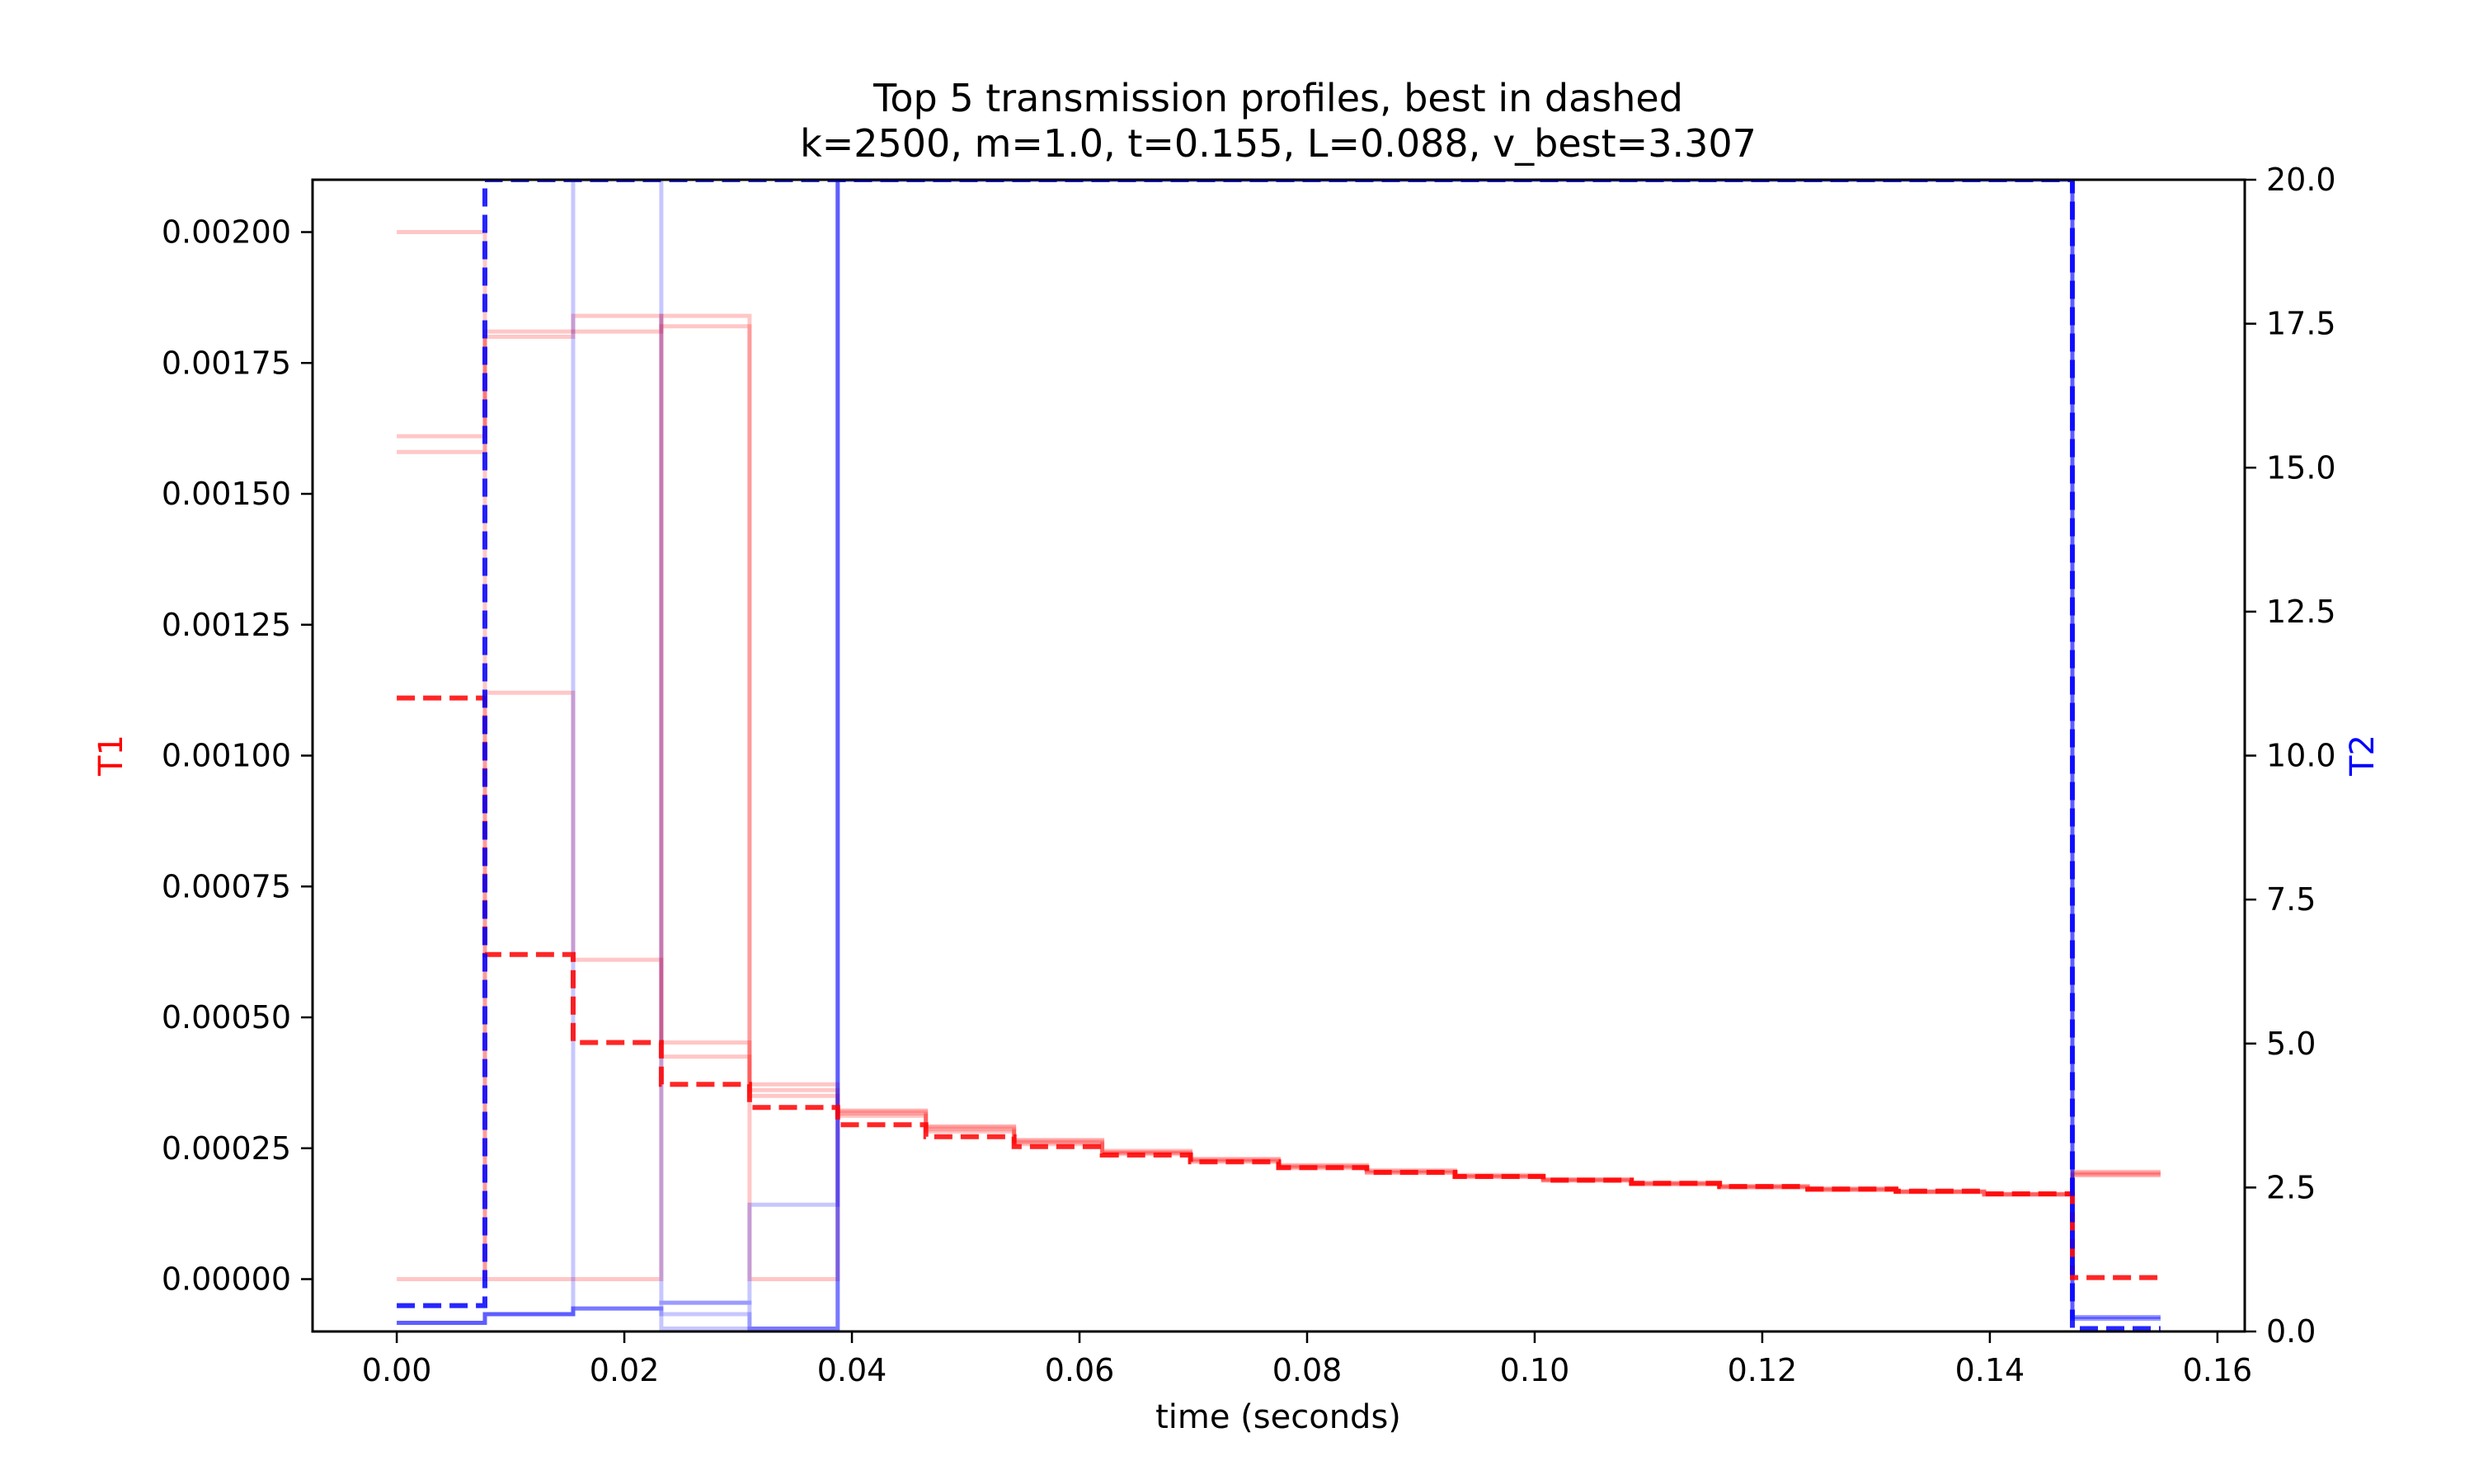 The width and height of the screenshot is (2474, 1484). What do you see at coordinates (226, 625) in the screenshot?
I see `y-left-tick-label: 0.00125` at bounding box center [226, 625].